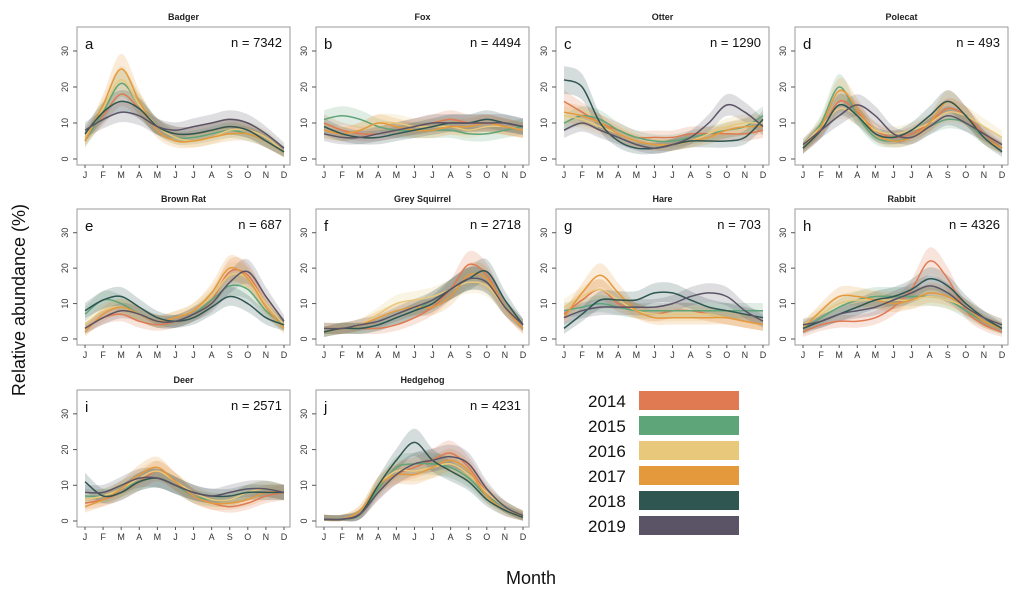 The image size is (1011, 590). I want to click on panel-label: i, so click(86, 407).